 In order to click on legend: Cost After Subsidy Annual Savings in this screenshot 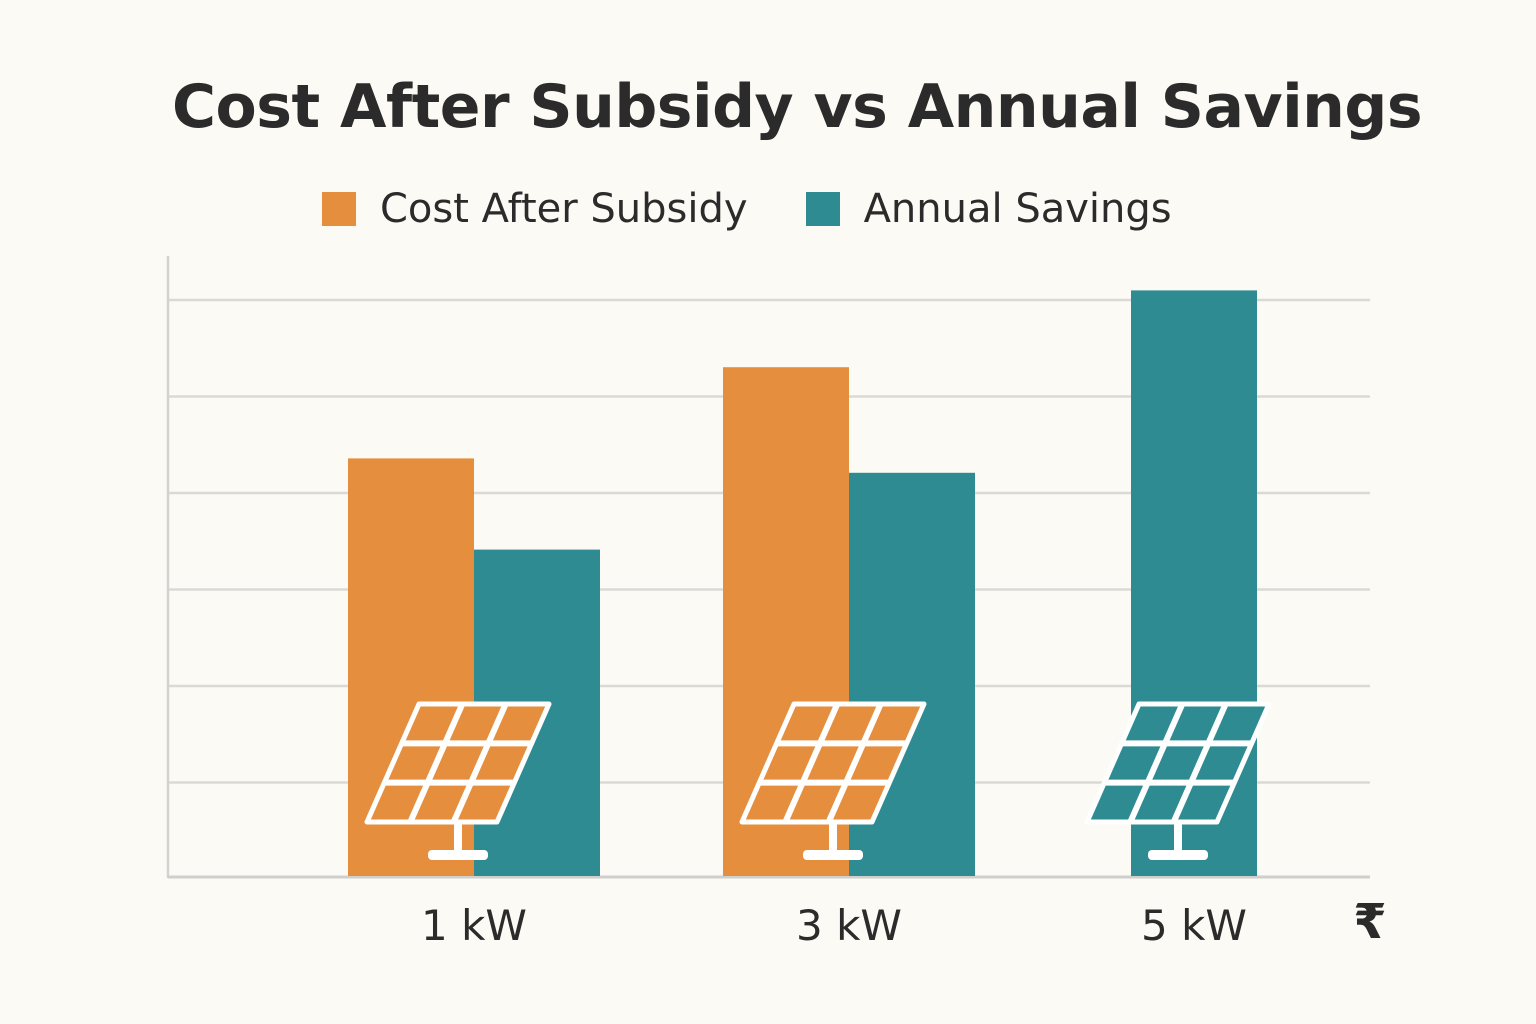, I will do `click(747, 209)`.